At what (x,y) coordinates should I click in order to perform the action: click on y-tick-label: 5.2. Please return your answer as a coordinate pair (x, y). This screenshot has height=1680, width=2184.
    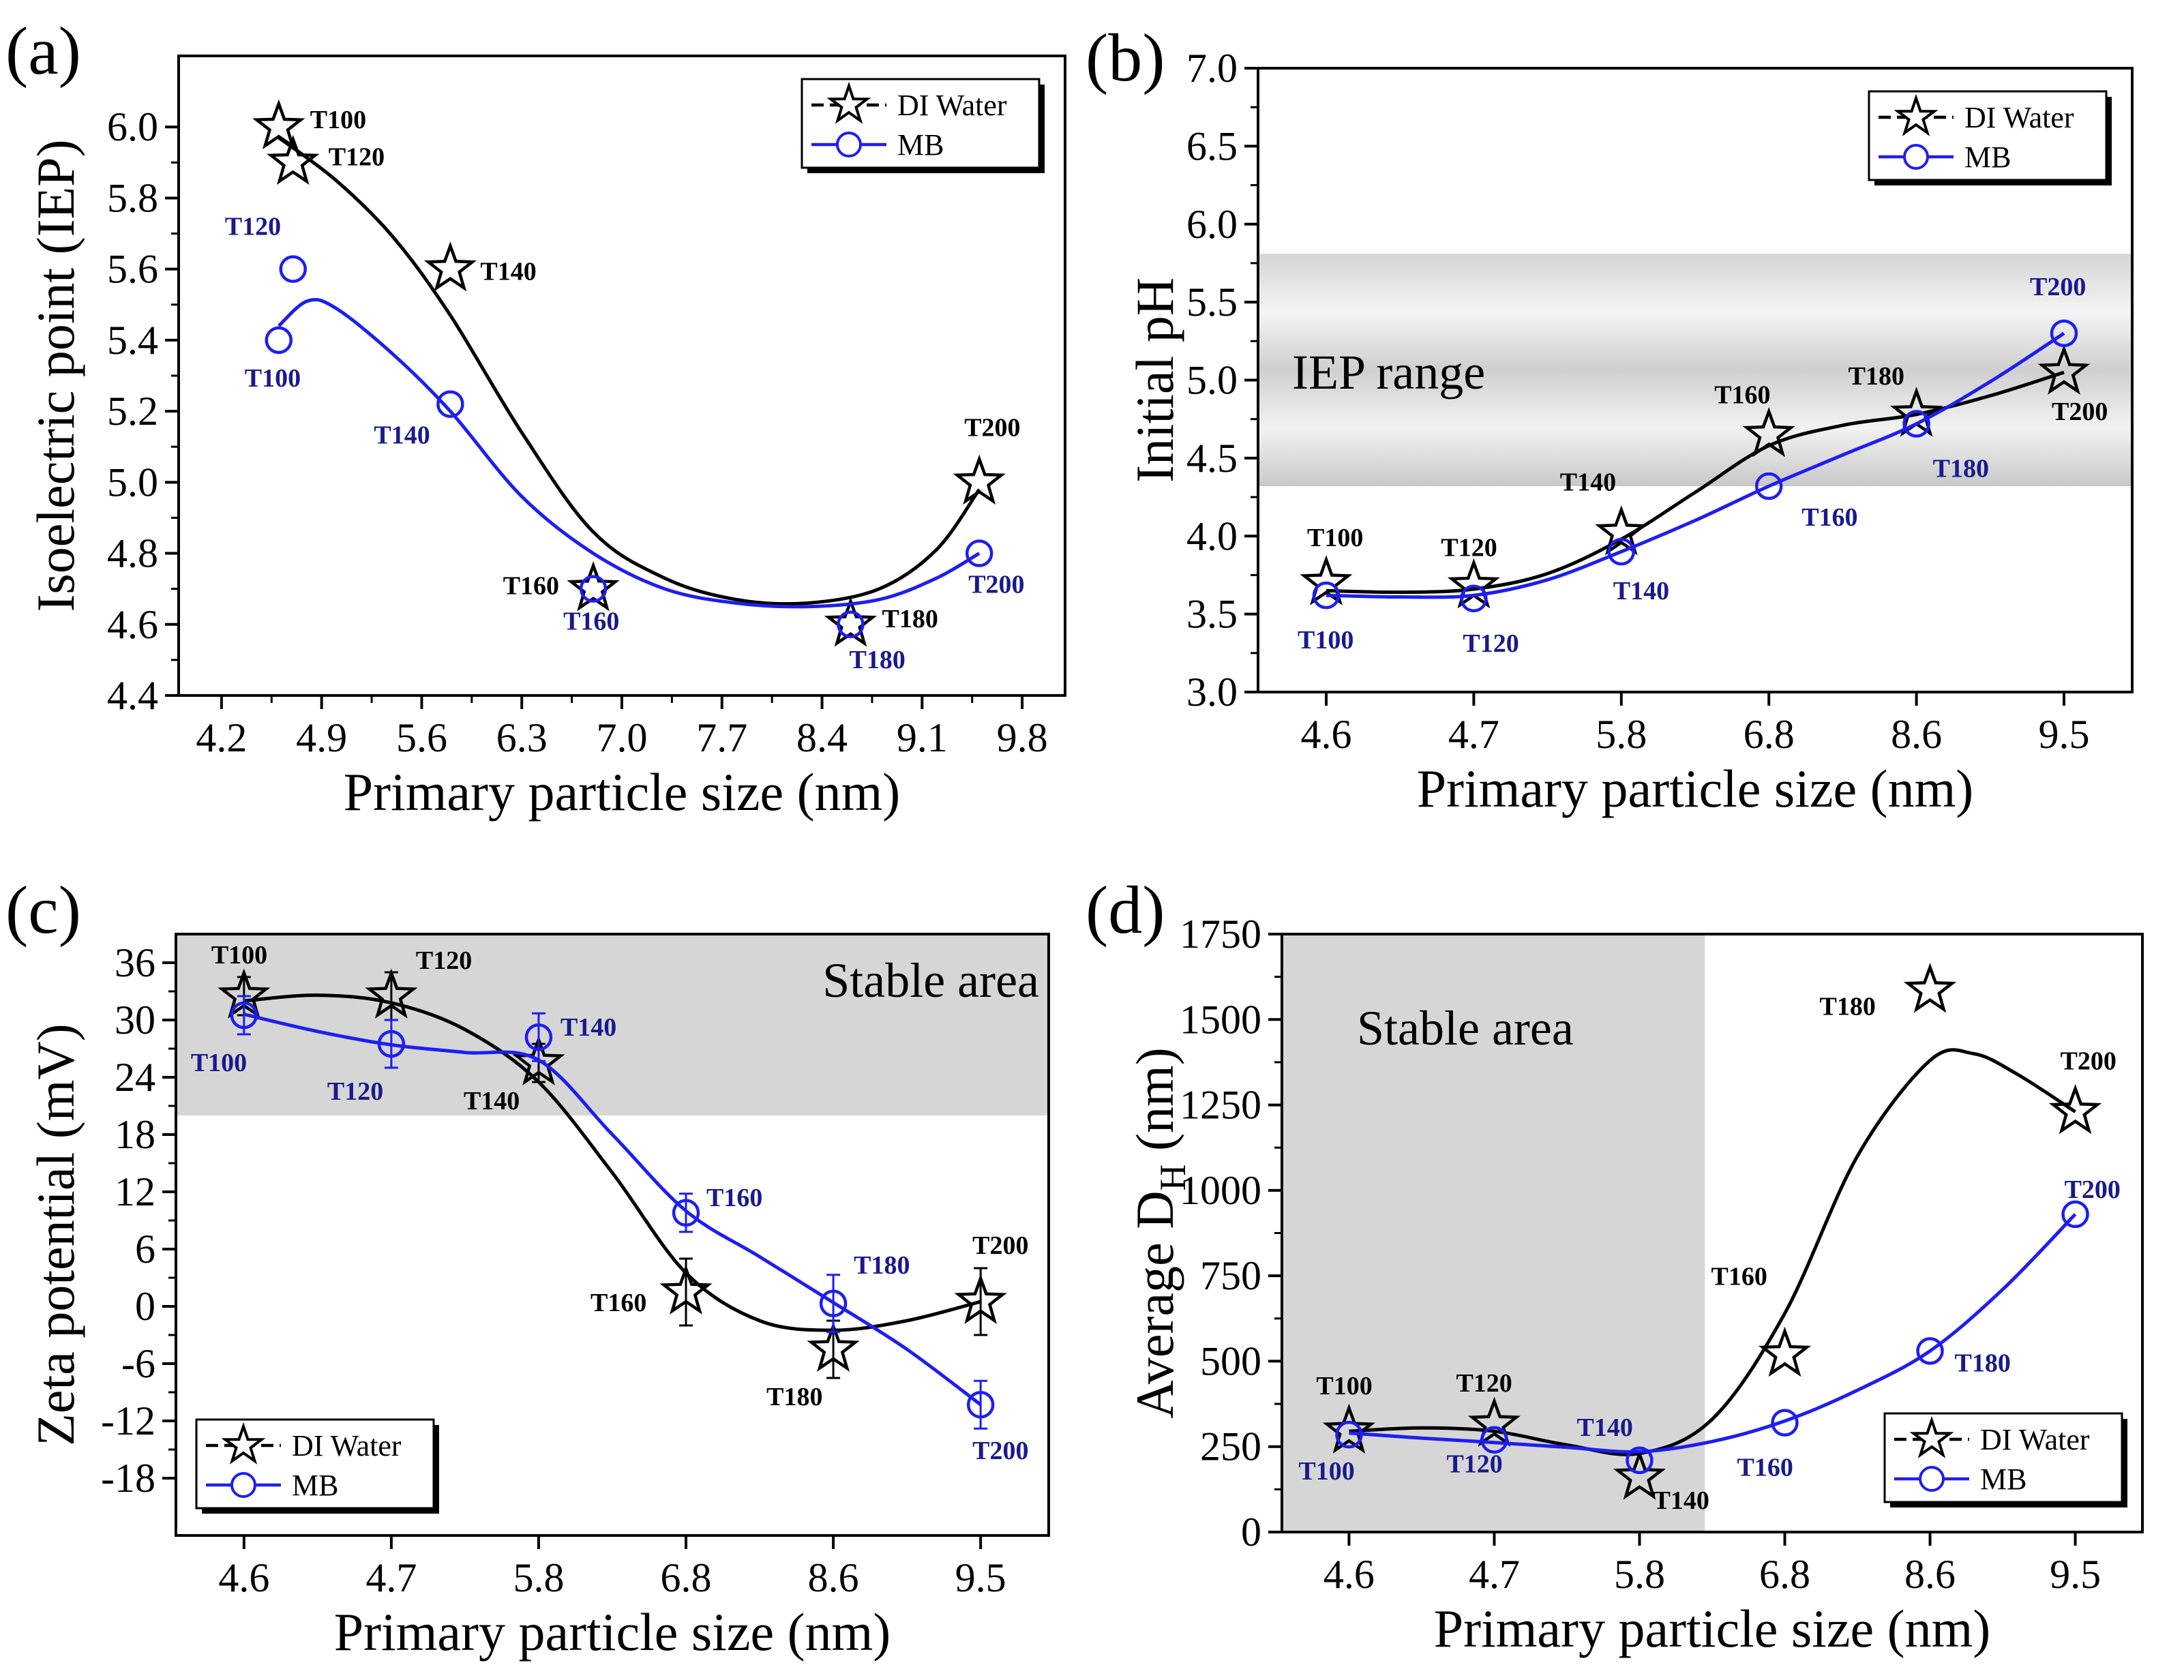
    Looking at the image, I should click on (132, 411).